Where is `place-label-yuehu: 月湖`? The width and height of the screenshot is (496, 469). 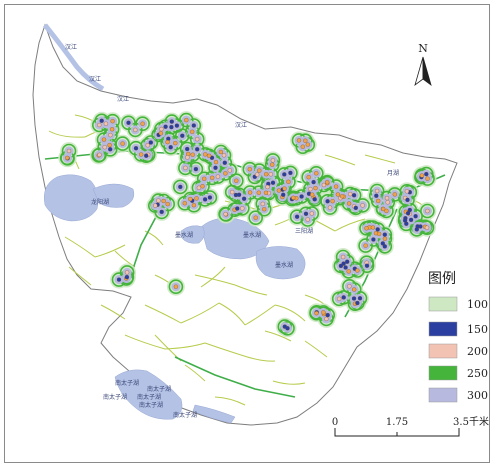
place-label-yuehu: 月湖 is located at coordinates (393, 173).